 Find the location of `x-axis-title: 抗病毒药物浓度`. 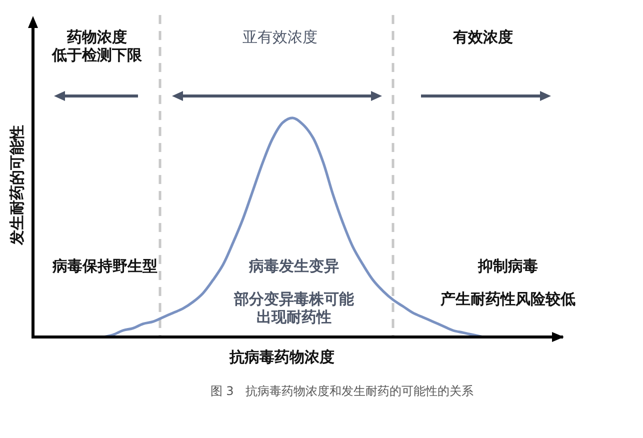

x-axis-title: 抗病毒药物浓度 is located at coordinates (281, 357).